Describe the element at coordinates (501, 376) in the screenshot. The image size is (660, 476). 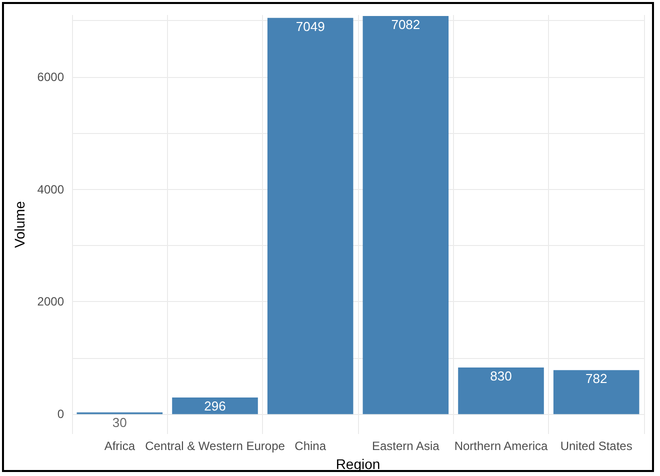
I see `data-label: 830` at that location.